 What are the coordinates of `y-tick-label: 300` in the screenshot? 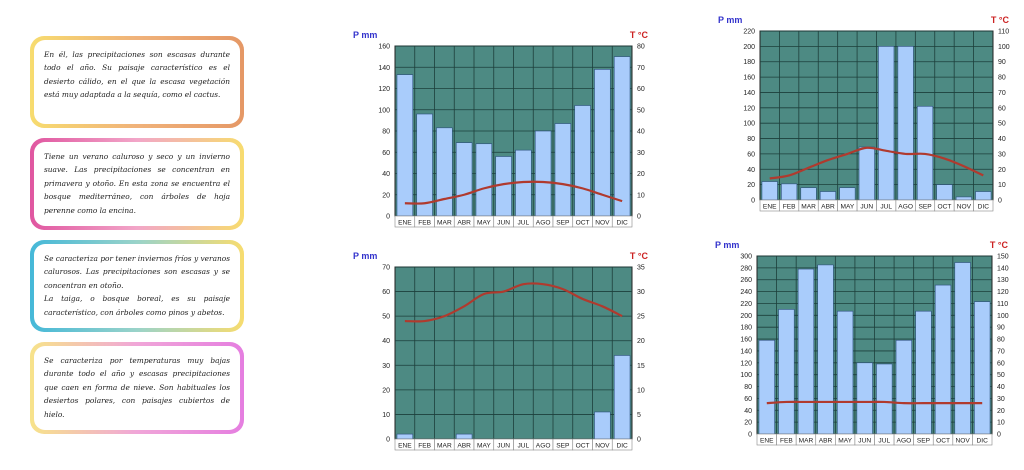 It's located at (746, 257).